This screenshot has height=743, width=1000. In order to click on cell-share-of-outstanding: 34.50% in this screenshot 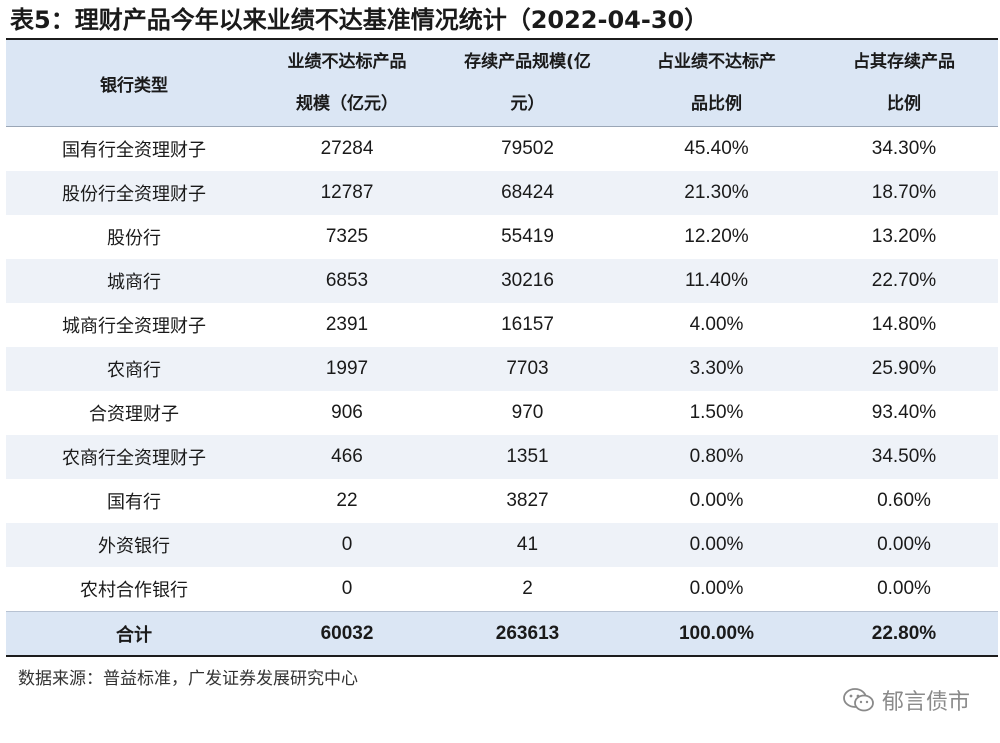, I will do `click(904, 457)`.